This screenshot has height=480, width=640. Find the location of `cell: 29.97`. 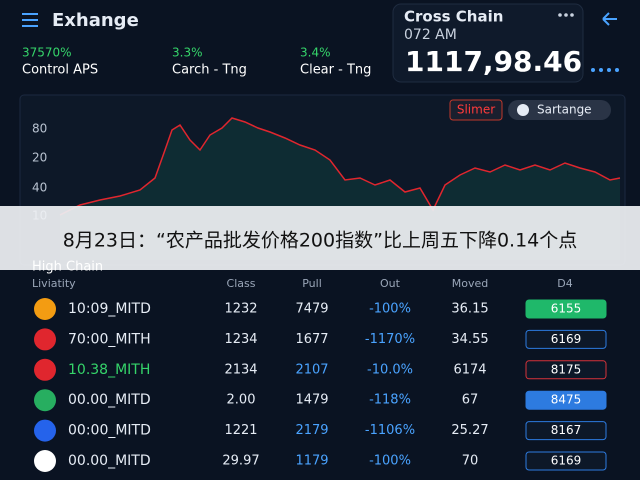

cell: 29.97 is located at coordinates (240, 461).